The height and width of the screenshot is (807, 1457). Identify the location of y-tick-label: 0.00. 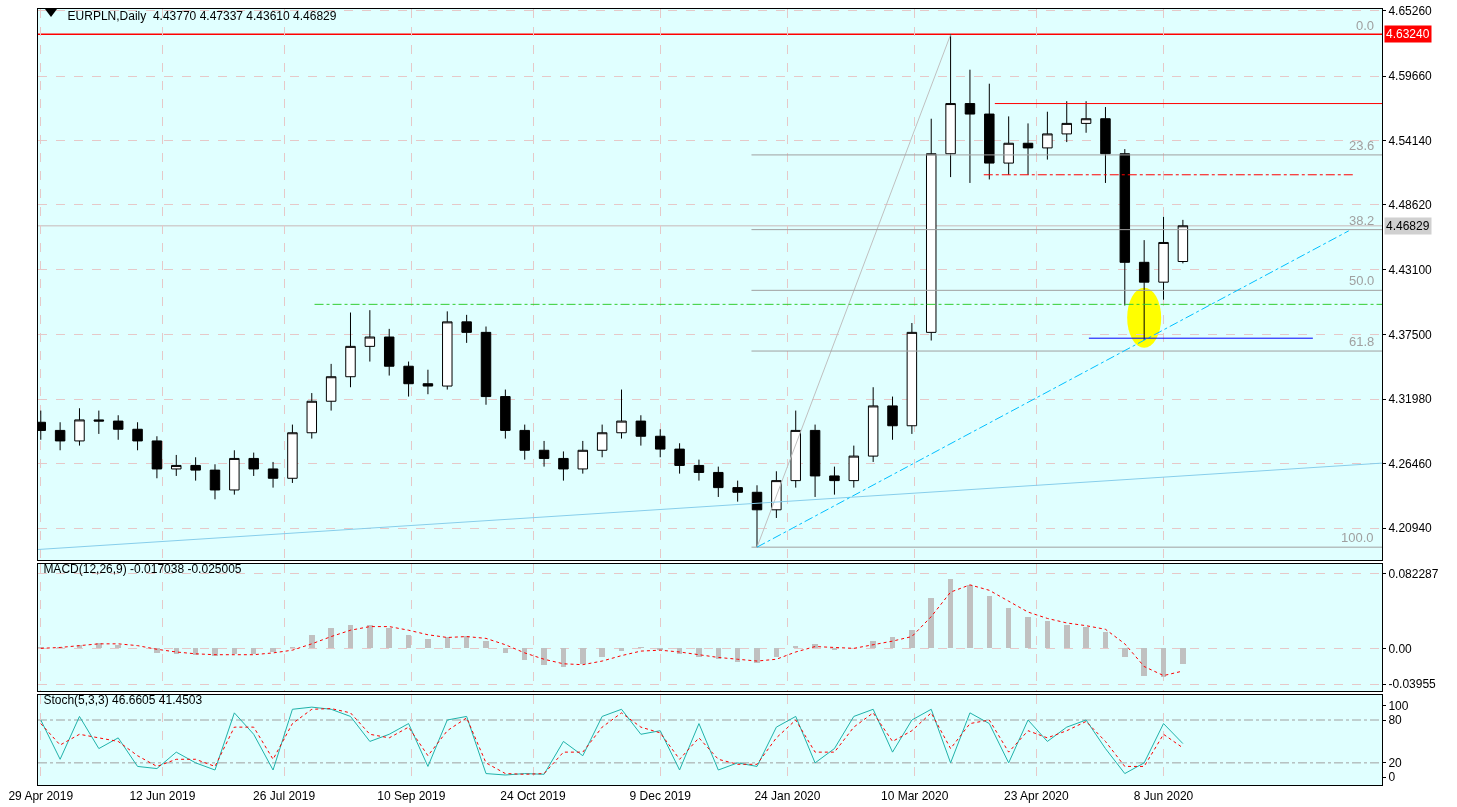
(1400, 648).